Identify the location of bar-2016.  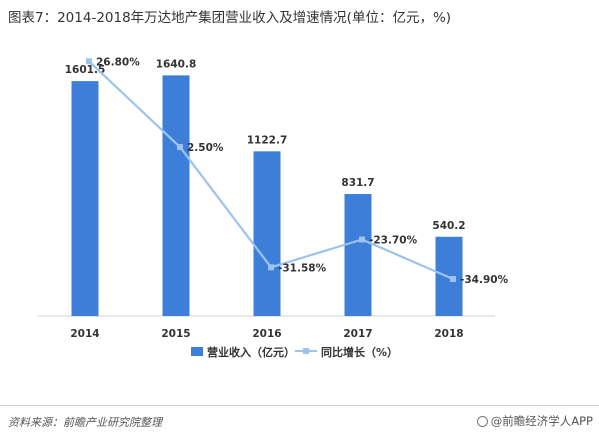
(267, 233).